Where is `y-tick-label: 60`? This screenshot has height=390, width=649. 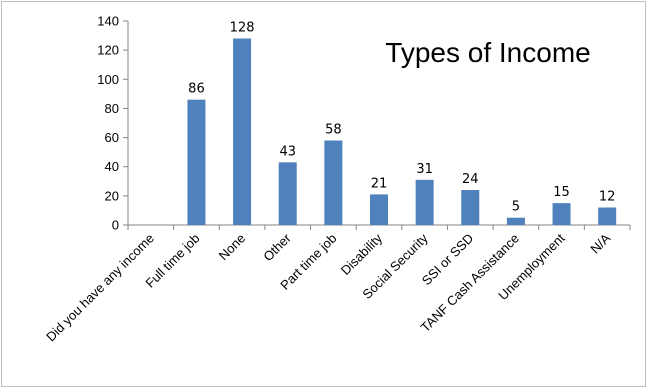
y-tick-label: 60 is located at coordinates (112, 137).